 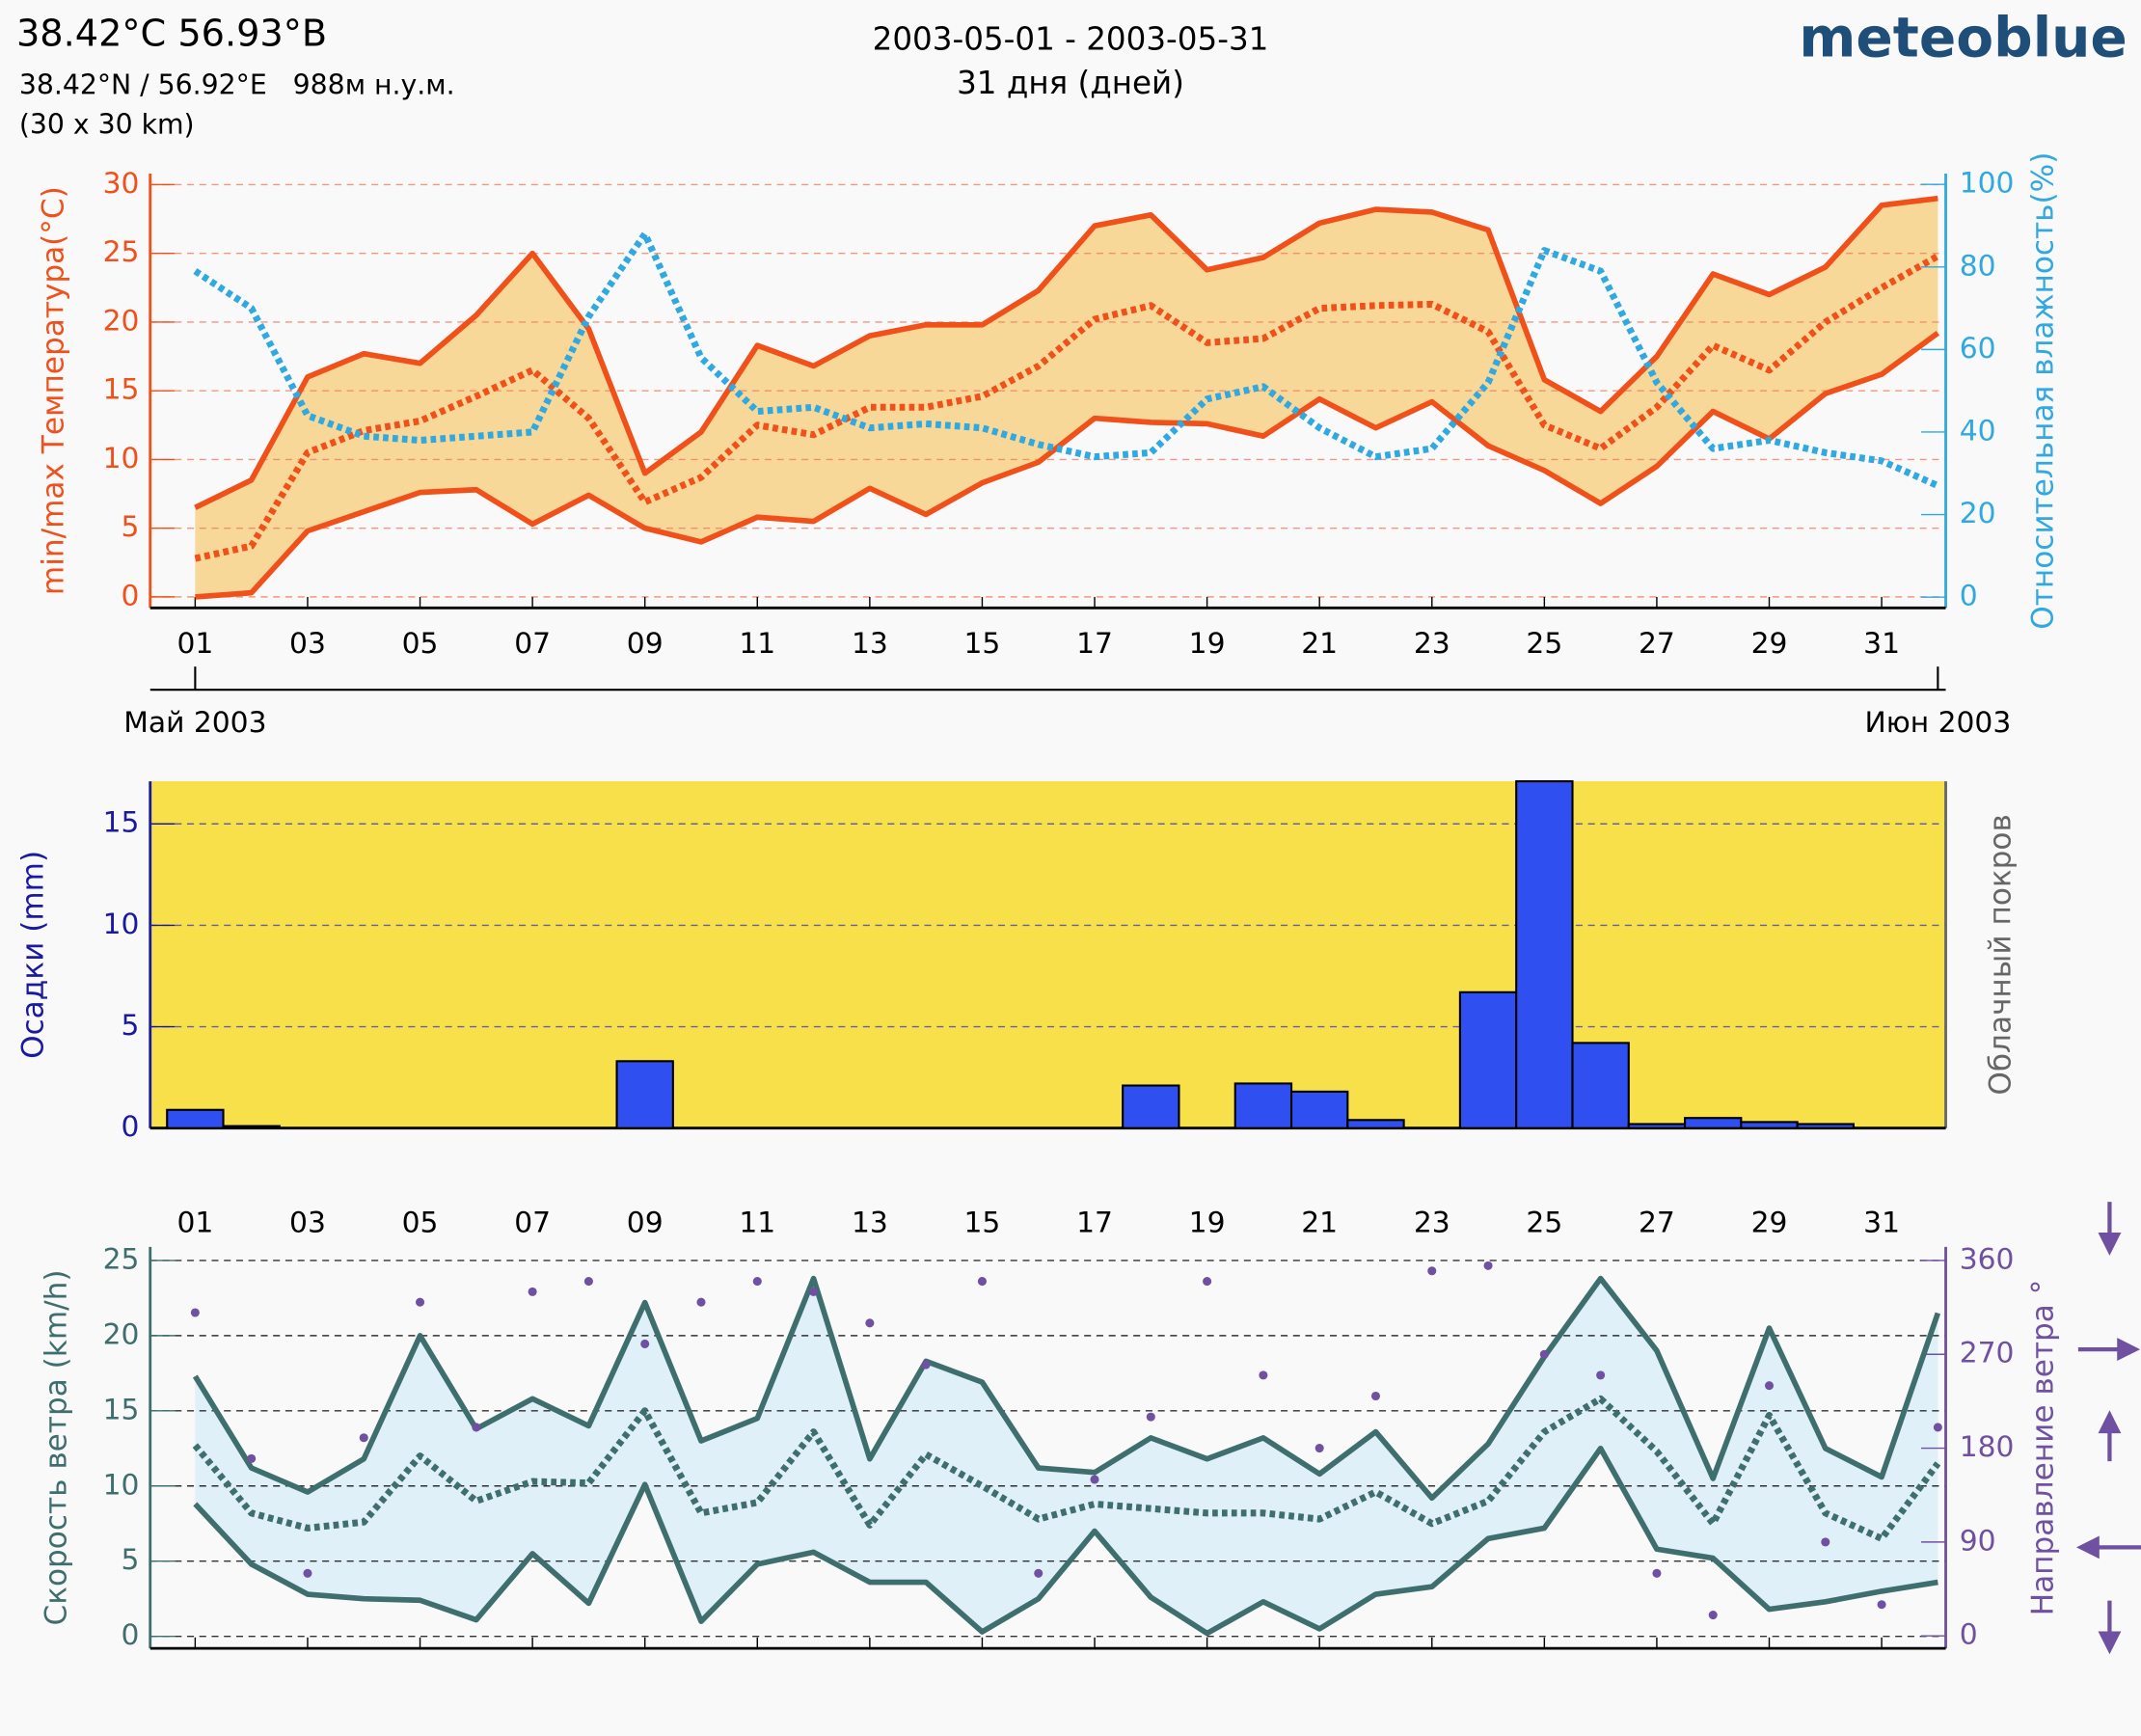 What do you see at coordinates (1207, 644) in the screenshot?
I see `x-tick-label: 19` at bounding box center [1207, 644].